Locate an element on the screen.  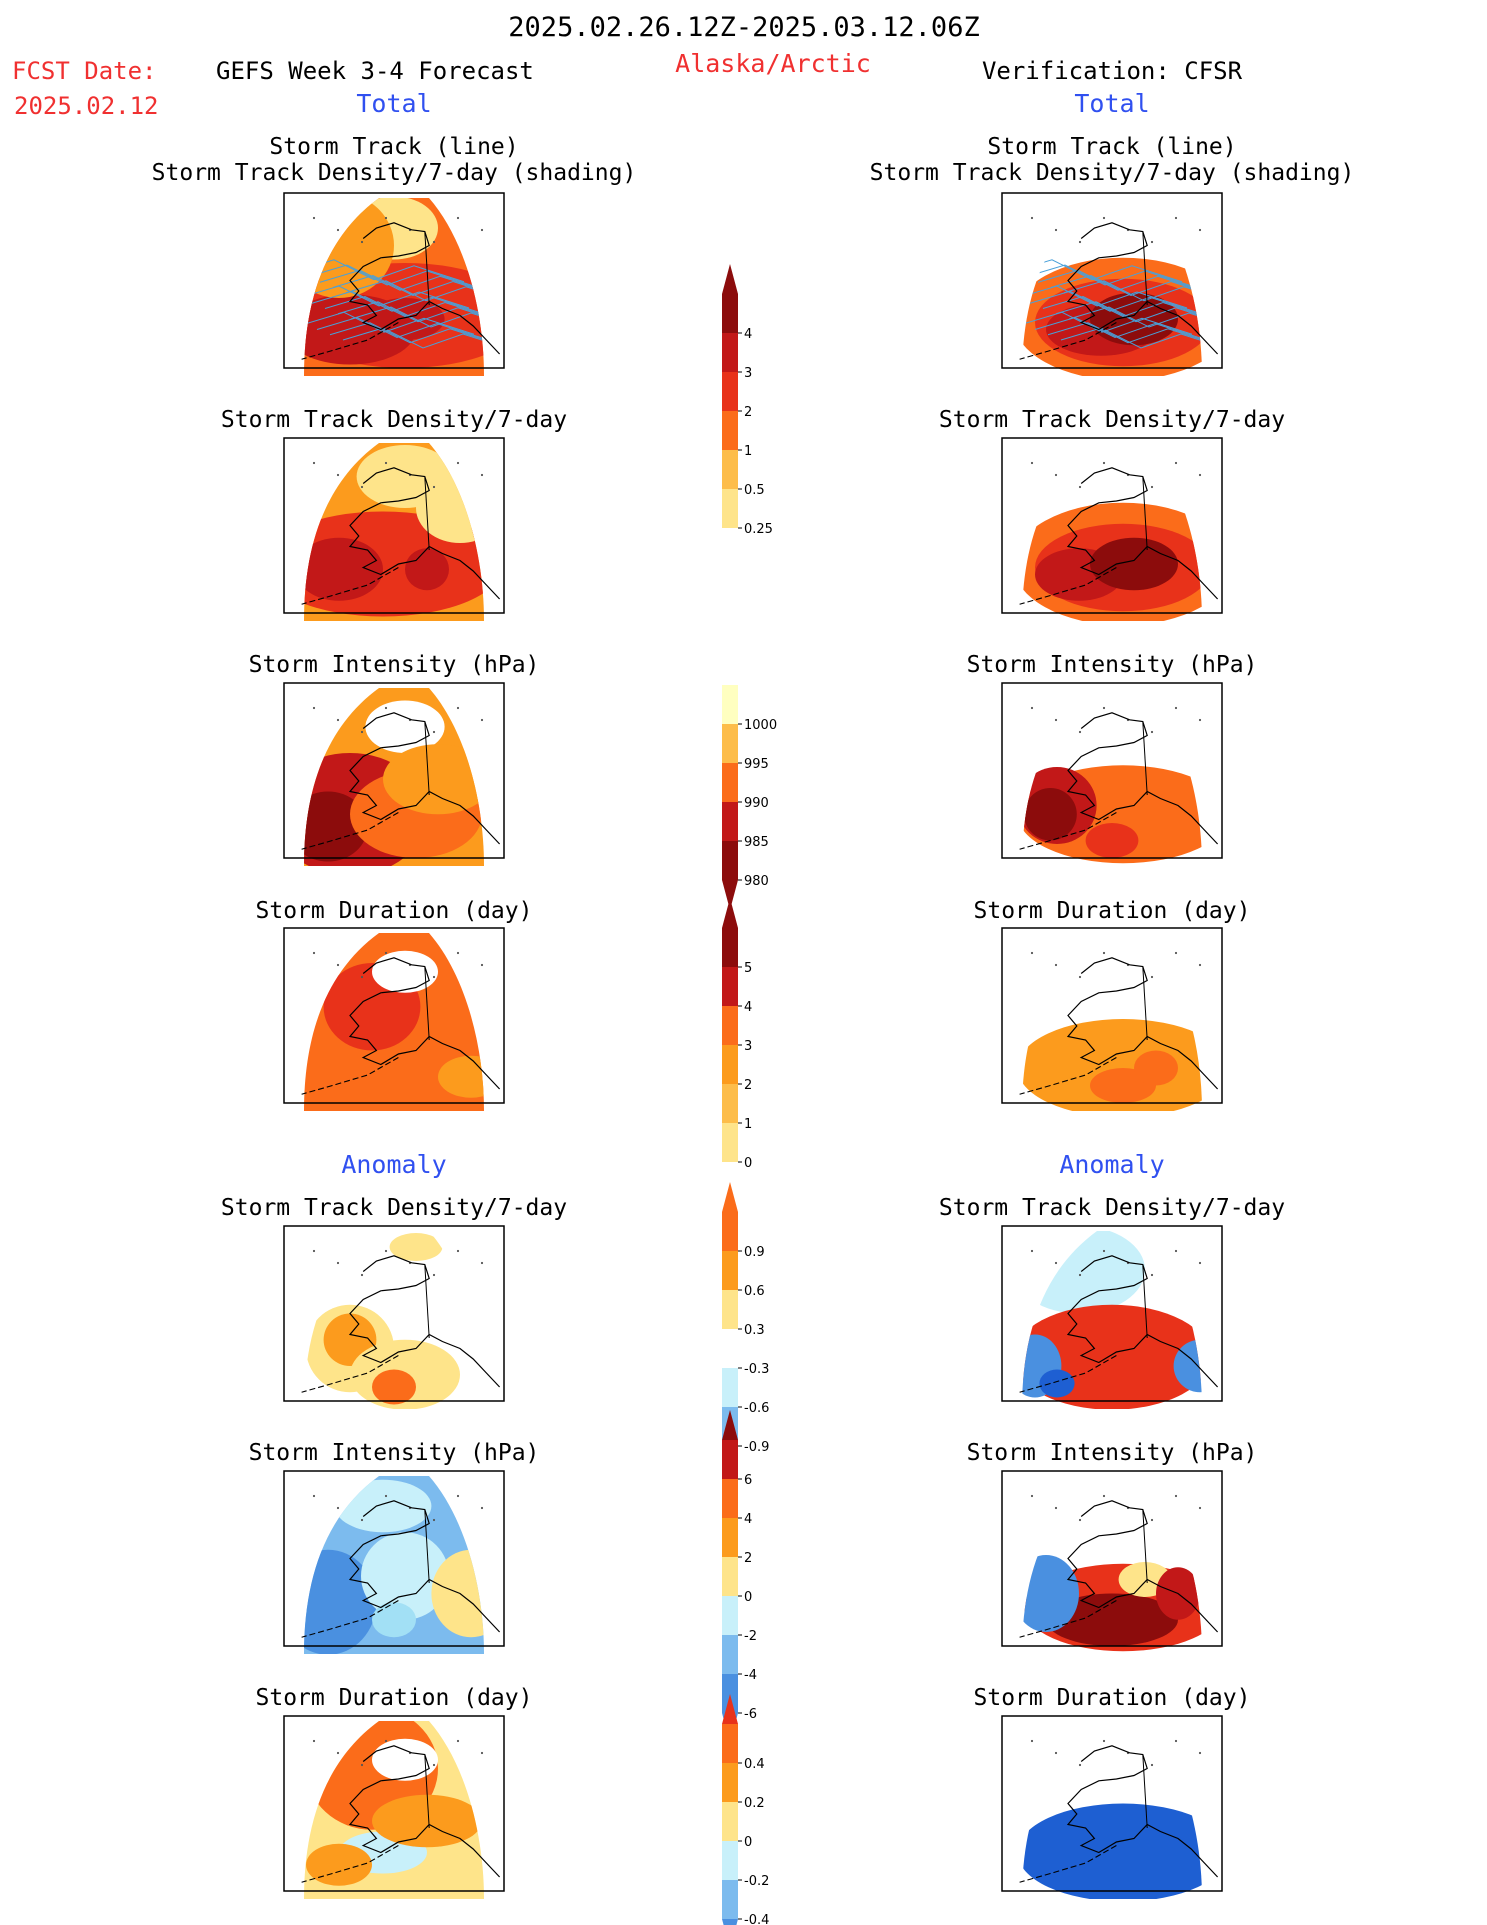
colorbar-label: 985 is located at coordinates (756, 842).